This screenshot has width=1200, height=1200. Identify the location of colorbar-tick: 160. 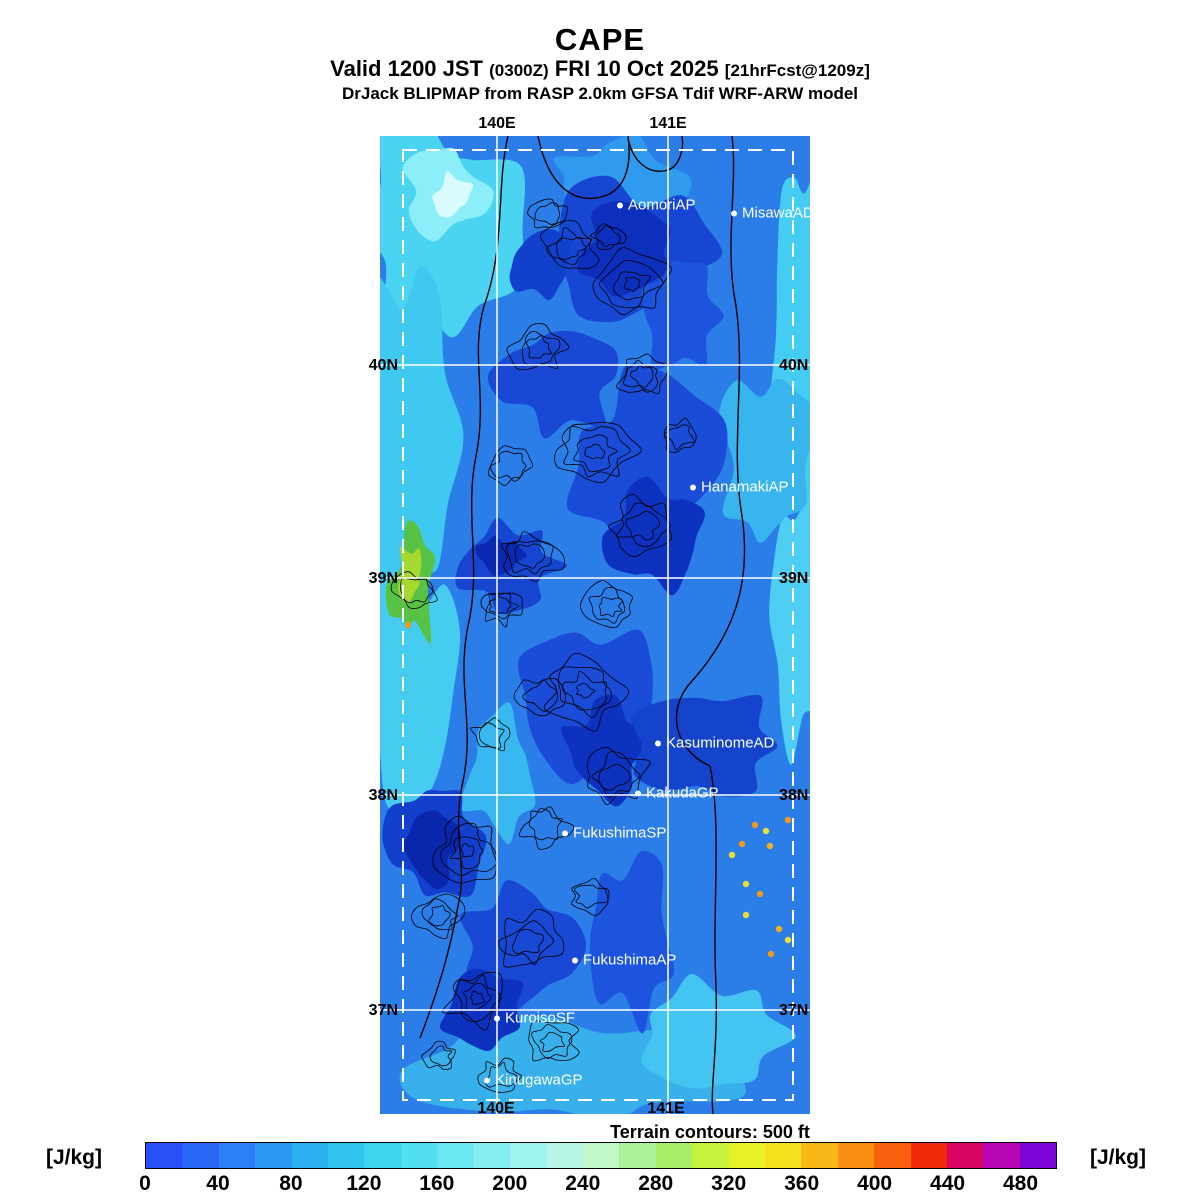
(437, 1183).